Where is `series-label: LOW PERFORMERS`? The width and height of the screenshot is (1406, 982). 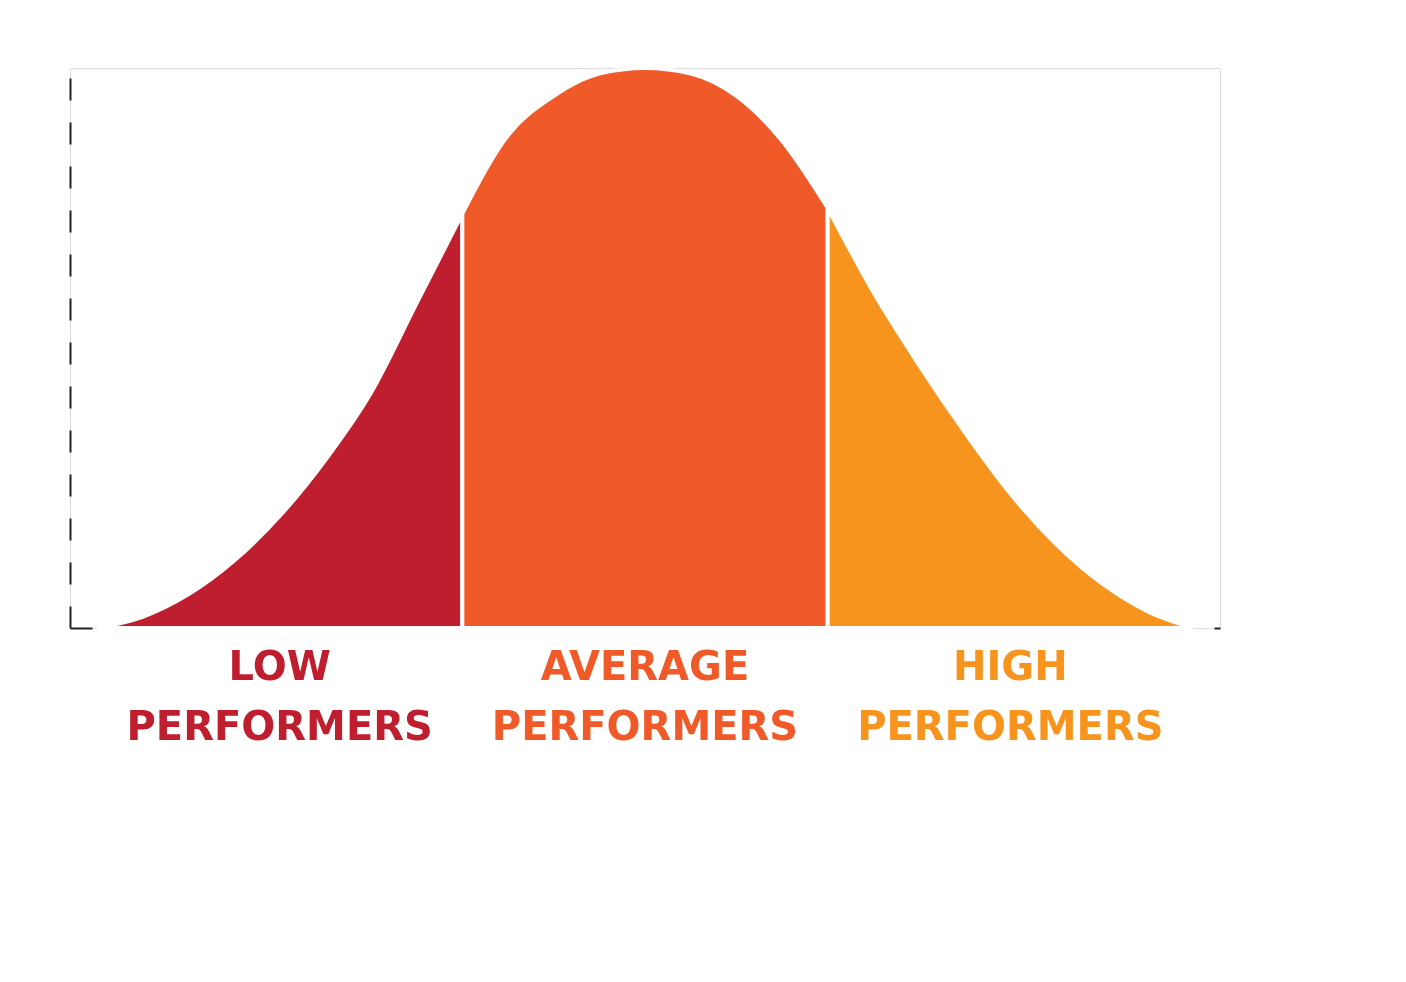
series-label: LOW PERFORMERS is located at coordinates (279, 696).